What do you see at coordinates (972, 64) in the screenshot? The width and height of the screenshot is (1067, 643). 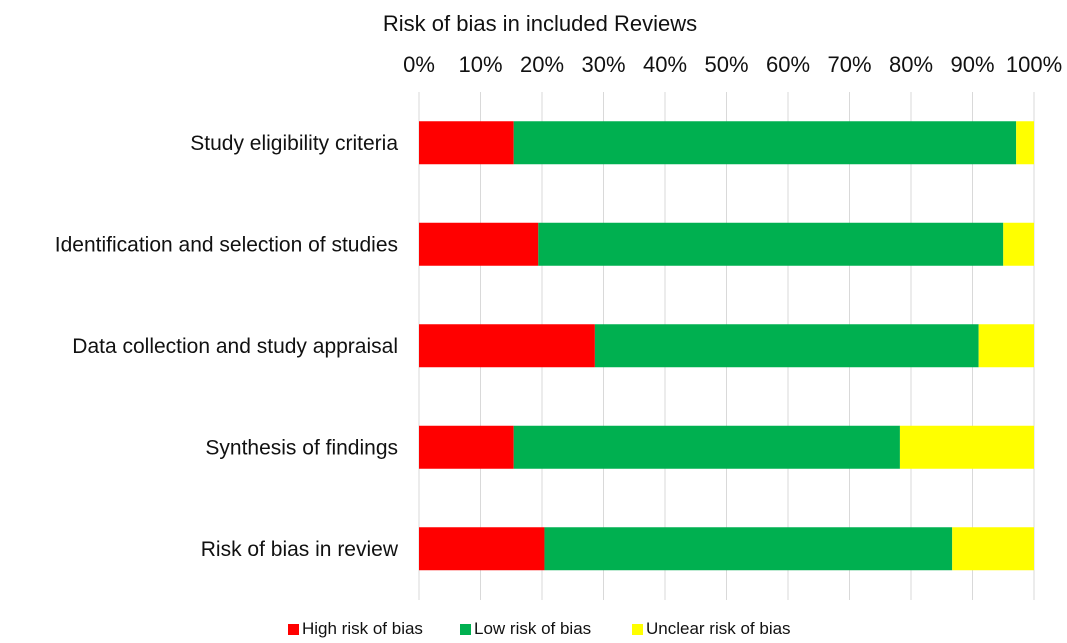 I see `x-tick-label: 90%` at bounding box center [972, 64].